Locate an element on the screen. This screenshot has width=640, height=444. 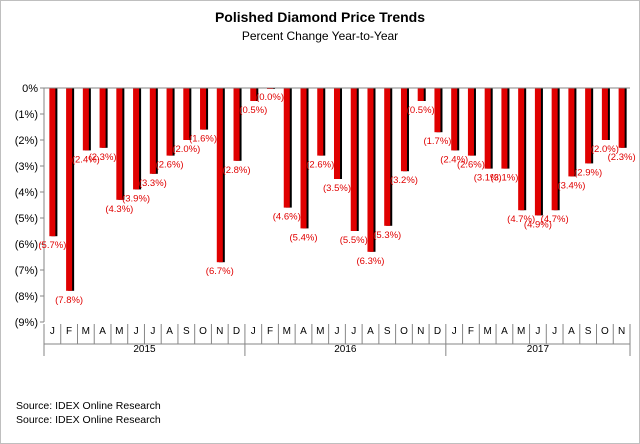
data-label: (5.3%) is located at coordinates (387, 235).